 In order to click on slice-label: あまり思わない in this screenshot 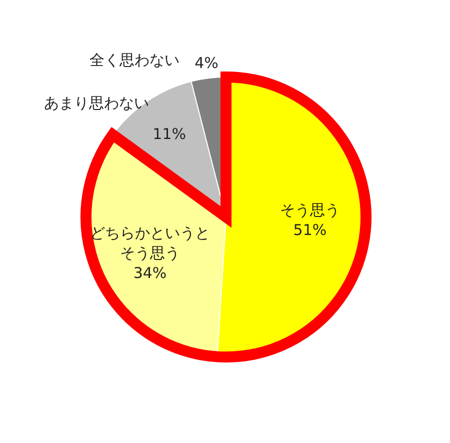, I will do `click(97, 103)`.